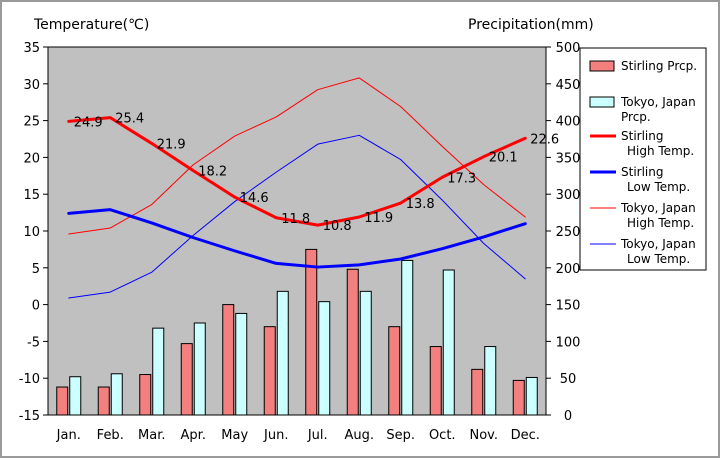 This screenshot has height=461, width=720. What do you see at coordinates (275, 435) in the screenshot?
I see `x-tick-label: Jun.` at bounding box center [275, 435].